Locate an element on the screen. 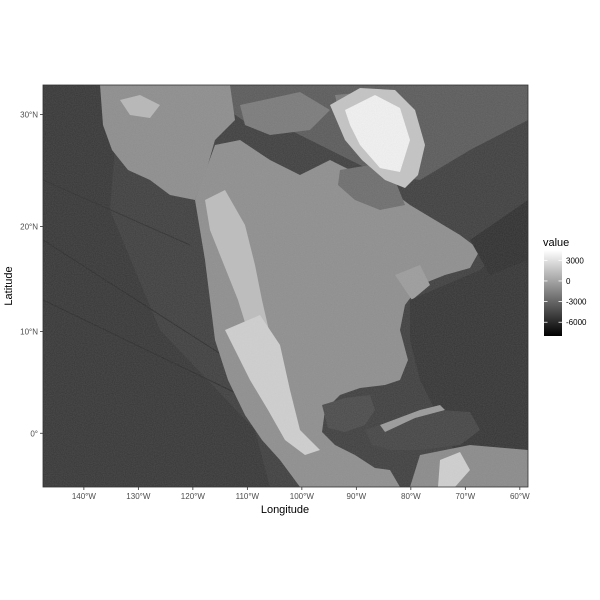 The image size is (600, 600). x-tick-label: 90°W is located at coordinates (357, 496).